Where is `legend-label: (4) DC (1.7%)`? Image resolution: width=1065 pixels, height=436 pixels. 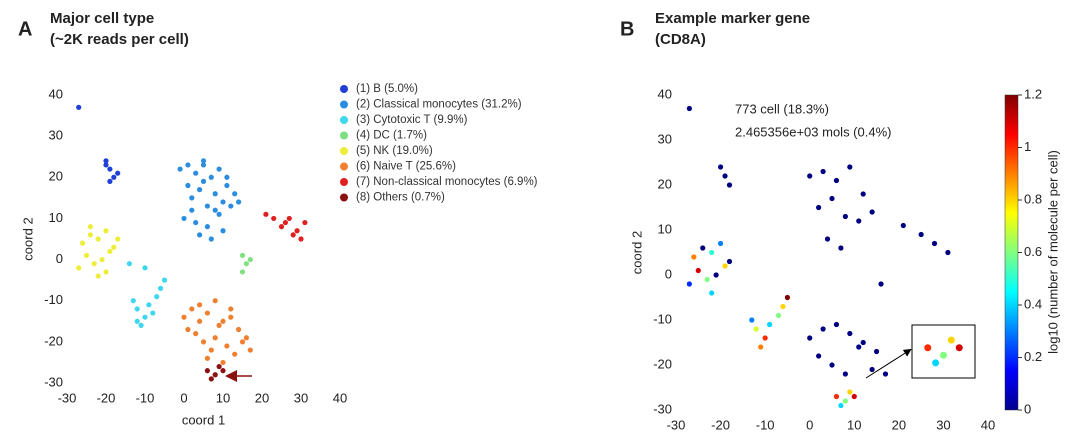
legend-label: (4) DC (1.7%) is located at coordinates (391, 136).